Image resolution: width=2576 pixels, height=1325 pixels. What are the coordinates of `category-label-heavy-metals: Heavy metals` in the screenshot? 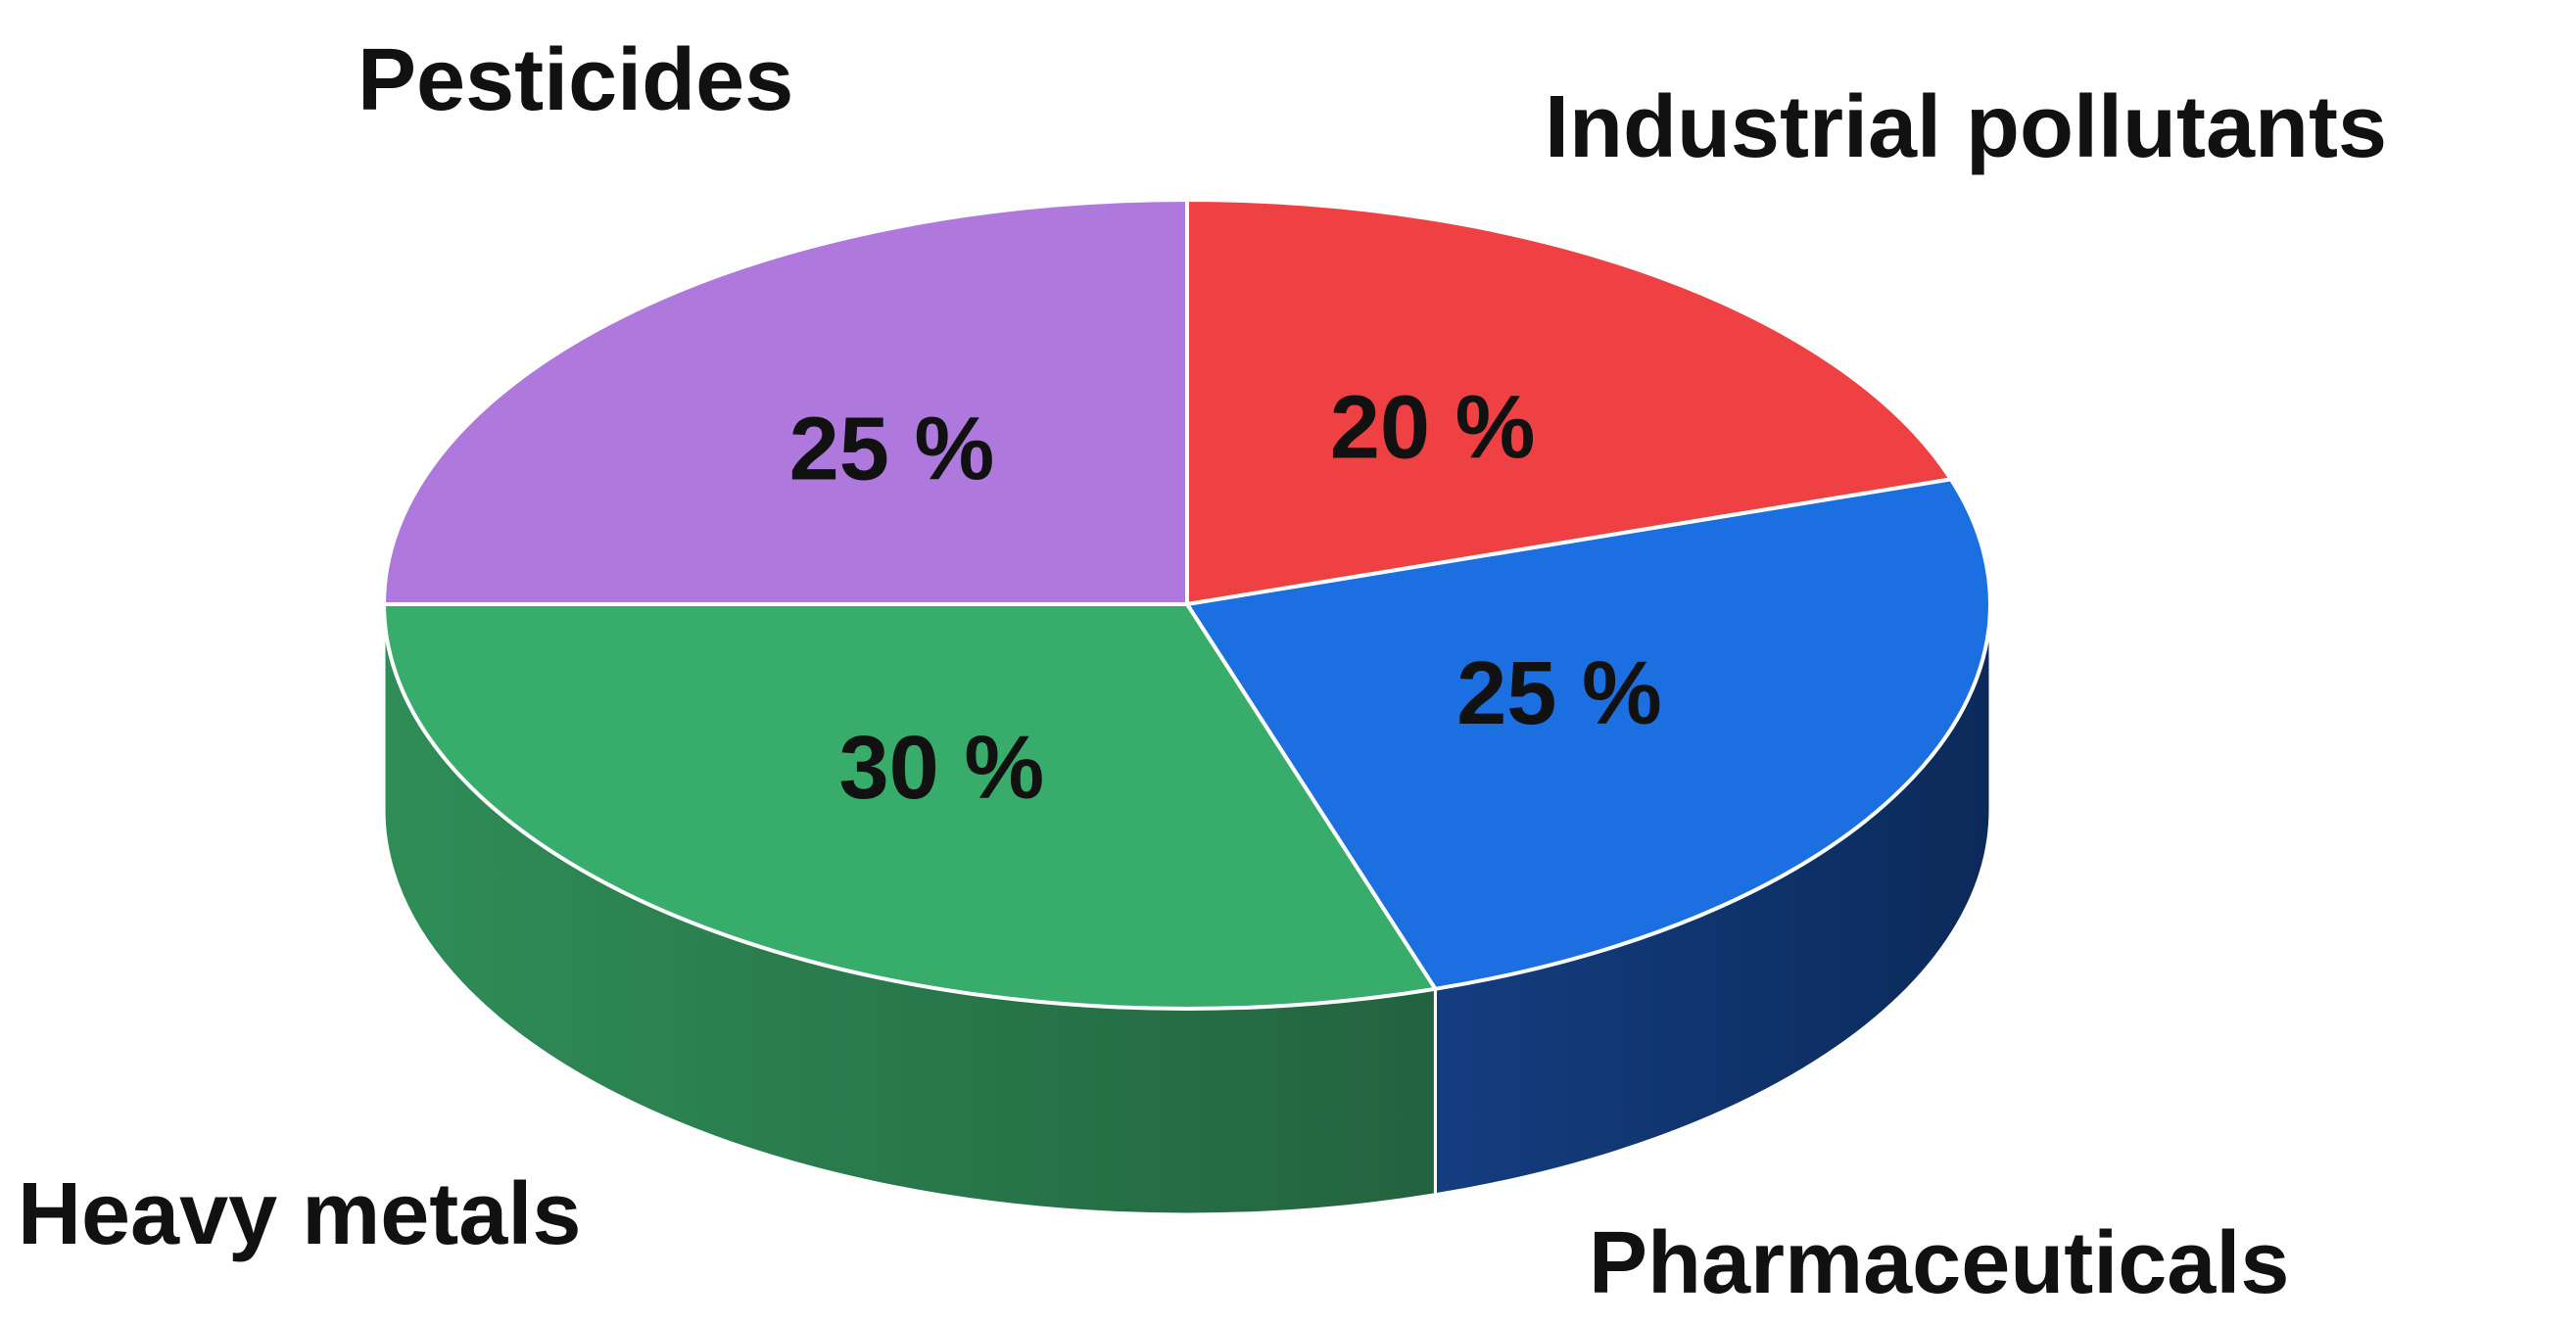 It's located at (300, 1214).